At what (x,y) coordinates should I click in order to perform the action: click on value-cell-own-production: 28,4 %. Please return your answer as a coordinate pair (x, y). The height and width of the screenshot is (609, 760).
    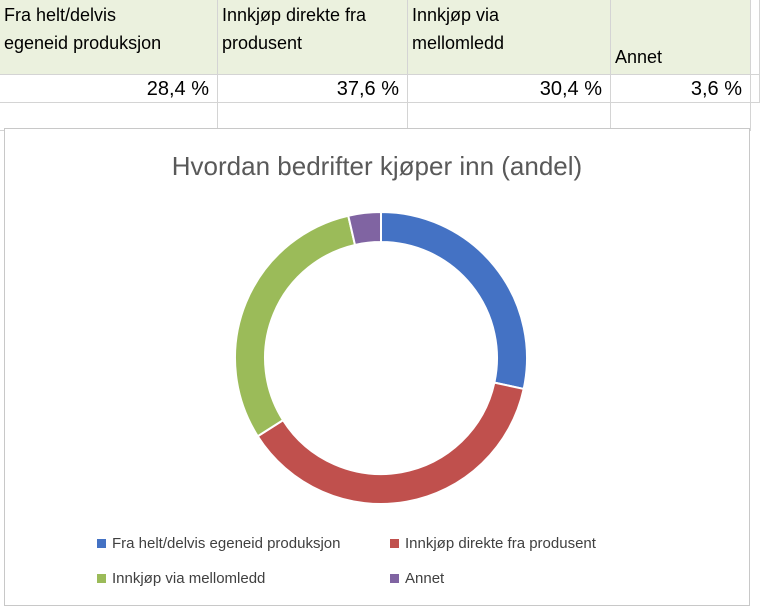
    Looking at the image, I should click on (109, 89).